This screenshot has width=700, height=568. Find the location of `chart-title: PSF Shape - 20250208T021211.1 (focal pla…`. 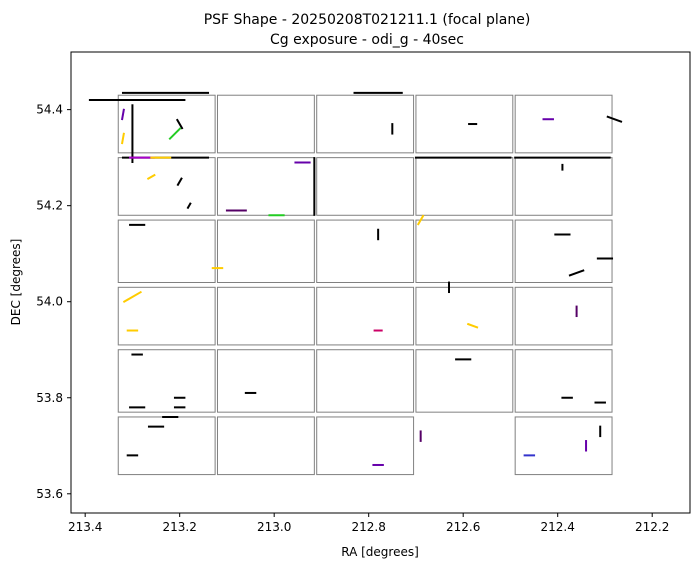

chart-title: PSF Shape - 20250208T021211.1 (focal pla… is located at coordinates (367, 20).